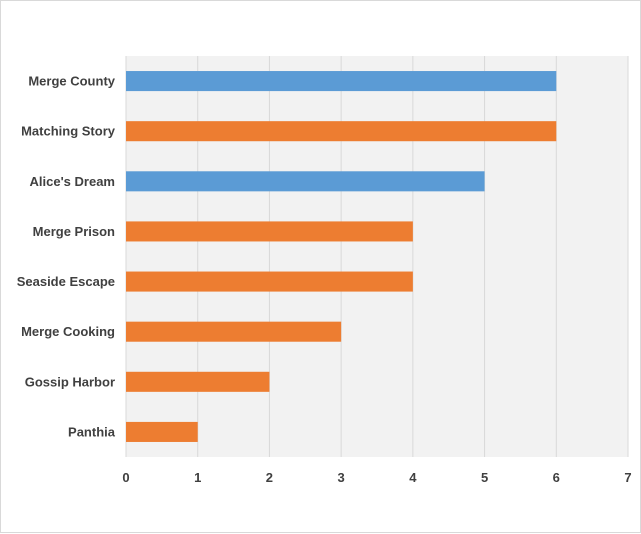 The width and height of the screenshot is (641, 534). I want to click on x-tick-label: 1, so click(197, 477).